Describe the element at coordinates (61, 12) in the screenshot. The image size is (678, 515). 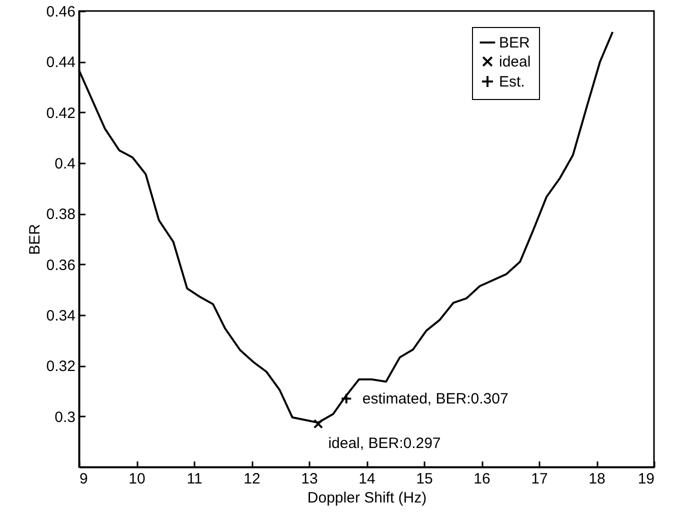
I see `y-tick-label: 0.46` at that location.